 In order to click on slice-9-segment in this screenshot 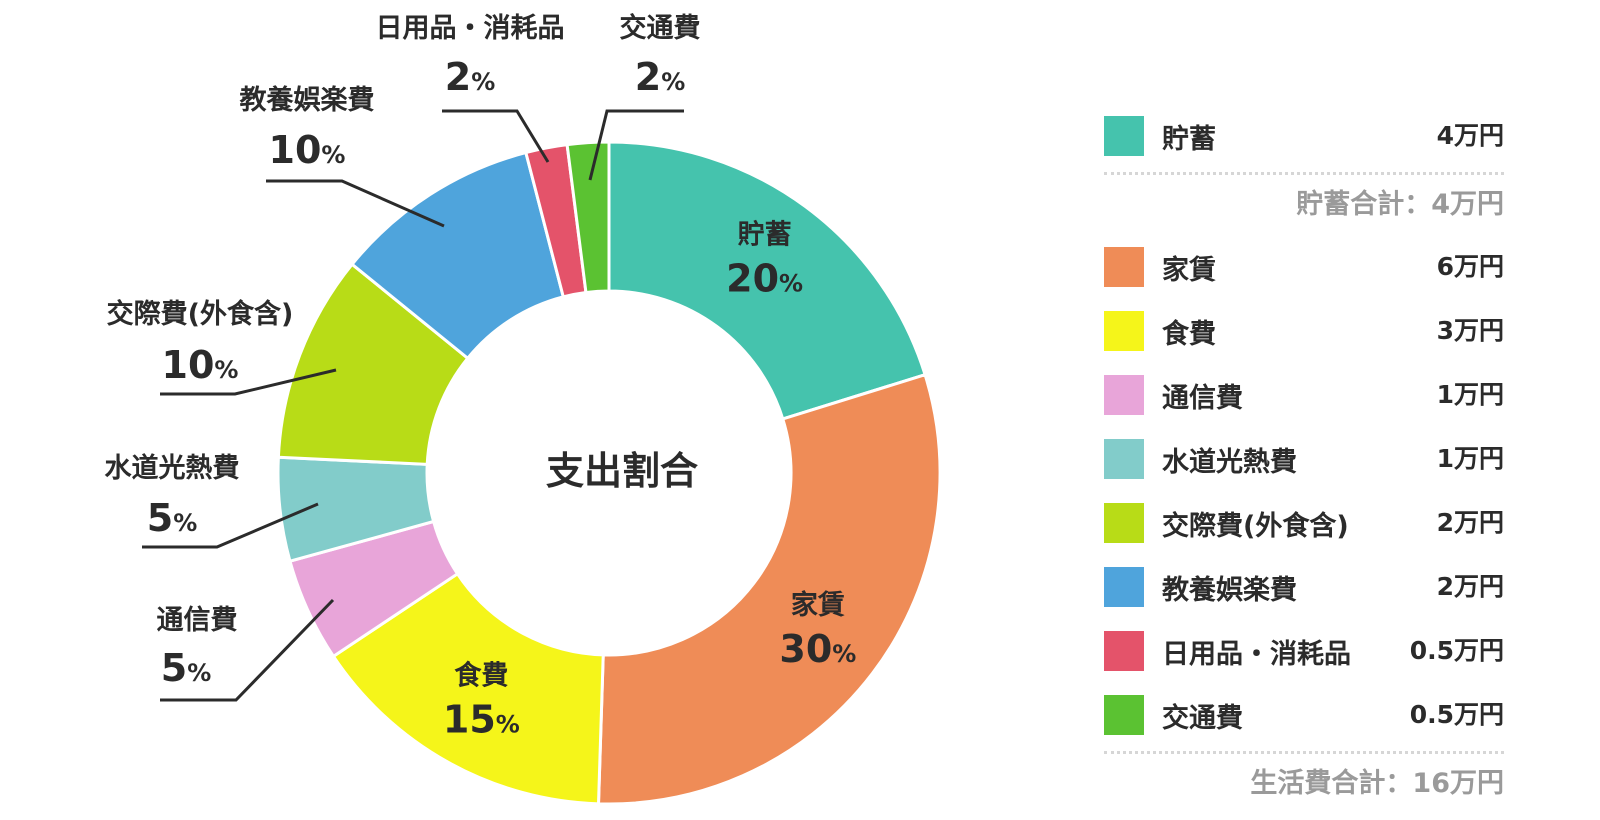, I will do `click(588, 217)`.